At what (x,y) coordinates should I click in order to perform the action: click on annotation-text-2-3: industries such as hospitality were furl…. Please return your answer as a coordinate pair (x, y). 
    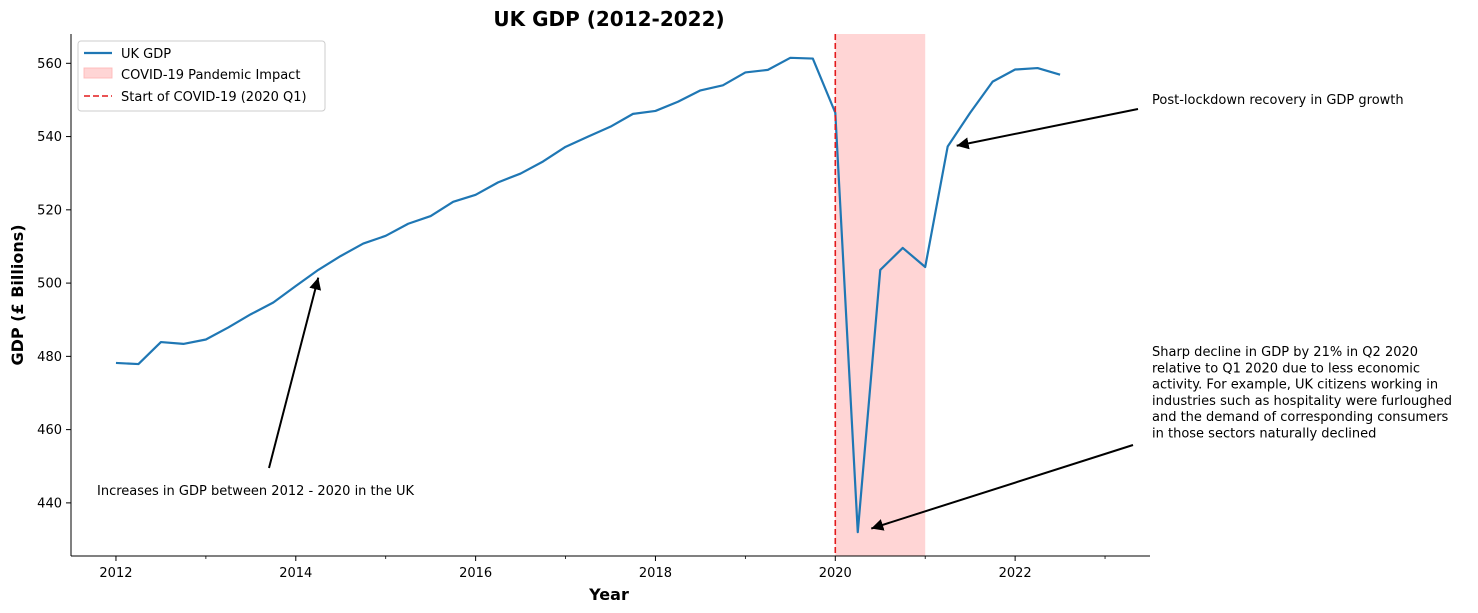
    Looking at the image, I should click on (1302, 401).